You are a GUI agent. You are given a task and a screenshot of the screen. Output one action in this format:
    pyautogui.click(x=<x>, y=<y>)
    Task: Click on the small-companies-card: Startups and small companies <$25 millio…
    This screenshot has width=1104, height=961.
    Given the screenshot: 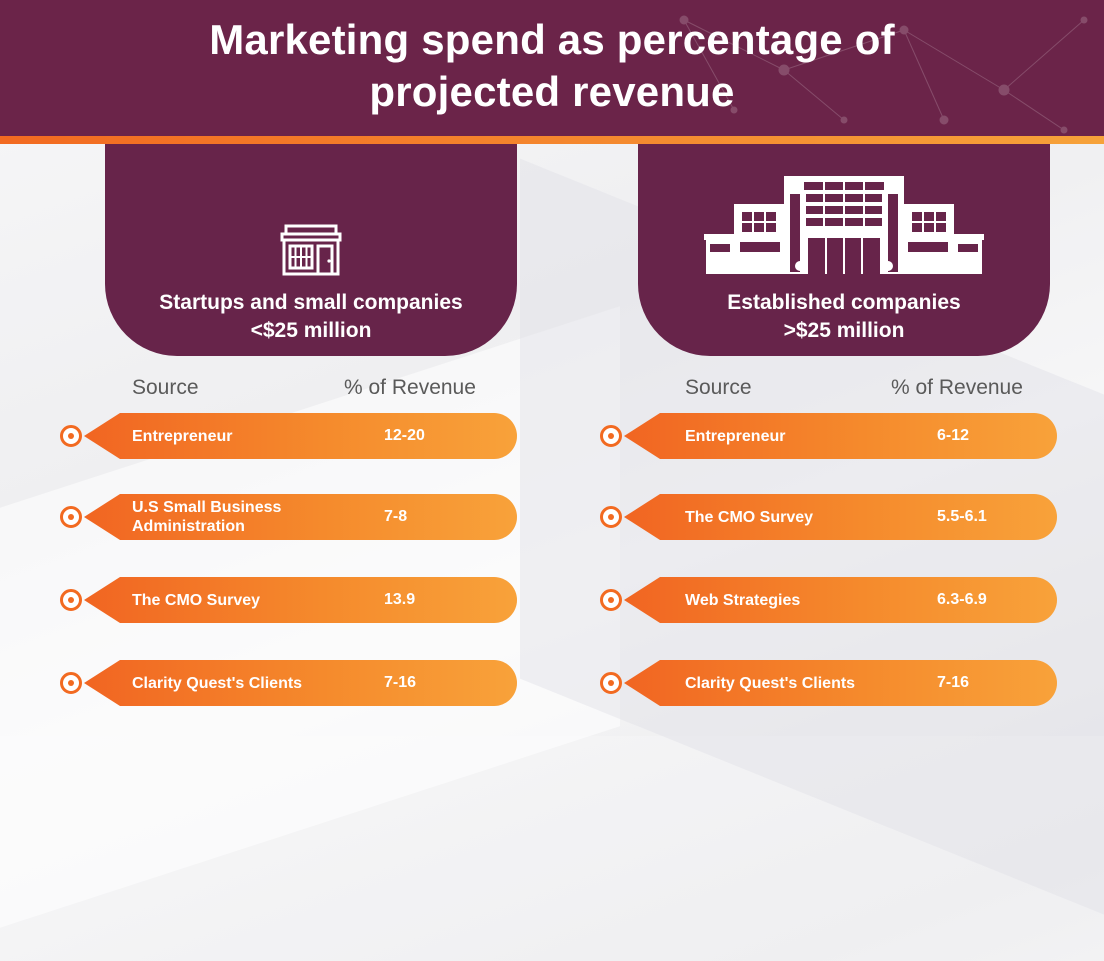 What is the action you would take?
    pyautogui.click(x=311, y=250)
    